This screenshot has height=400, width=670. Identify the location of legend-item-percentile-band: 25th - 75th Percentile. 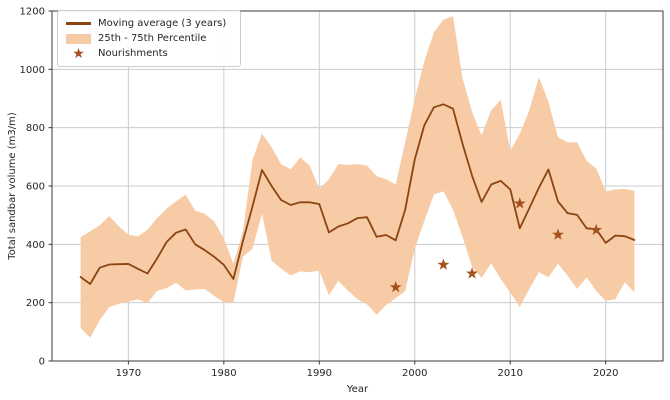
(149, 38).